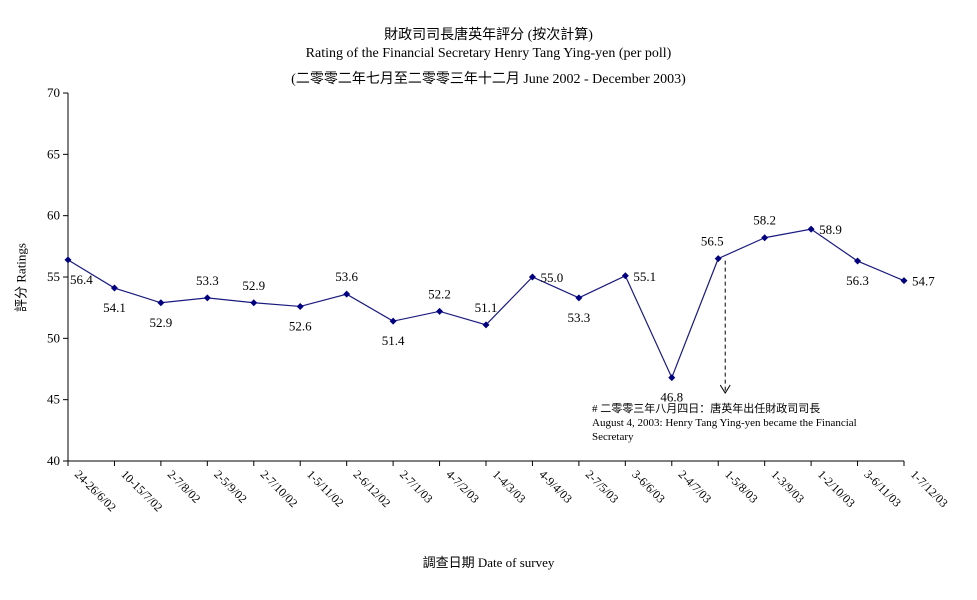  Describe the element at coordinates (929, 488) in the screenshot. I see `x-tick-label: 1-7/12/03` at that location.